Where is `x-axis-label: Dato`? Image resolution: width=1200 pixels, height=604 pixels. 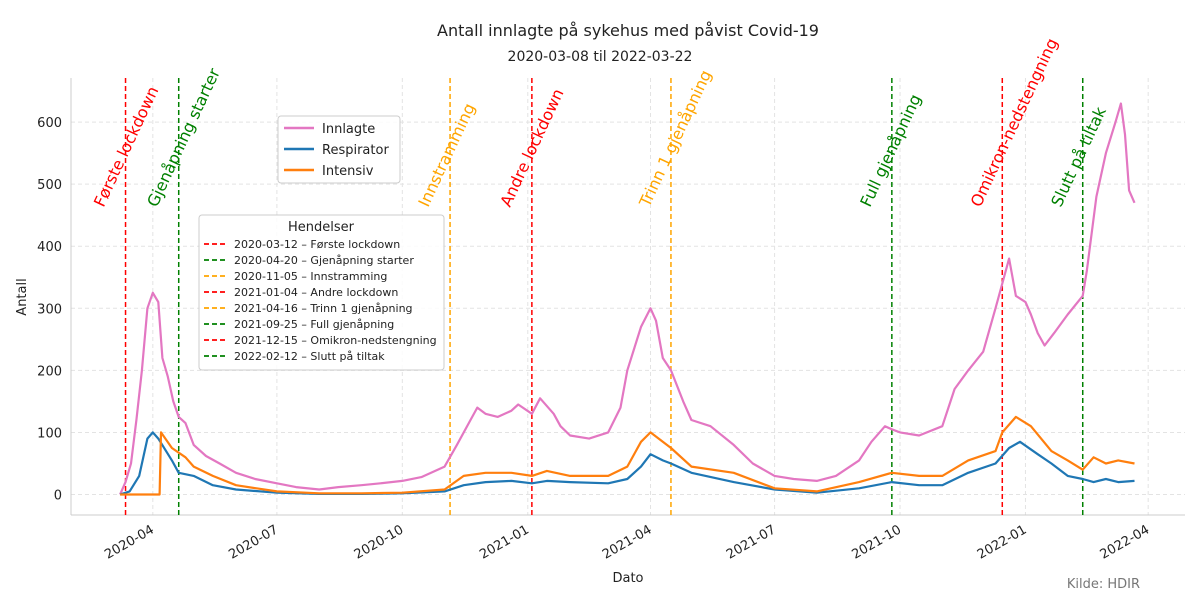 x-axis-label: Dato is located at coordinates (627, 578).